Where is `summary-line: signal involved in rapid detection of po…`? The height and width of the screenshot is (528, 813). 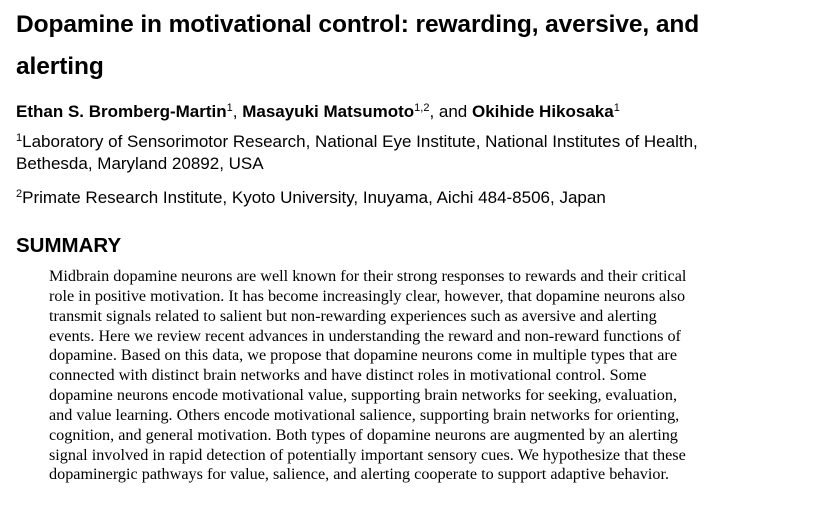 summary-line: signal involved in rapid detection of po… is located at coordinates (367, 454).